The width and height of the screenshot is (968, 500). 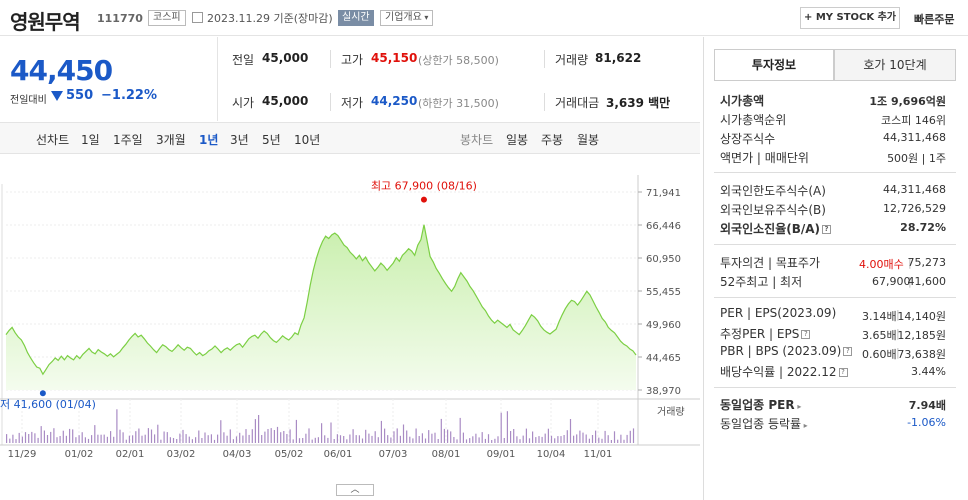 What do you see at coordinates (356, 18) in the screenshot?
I see `realtime-button: 실시간` at bounding box center [356, 18].